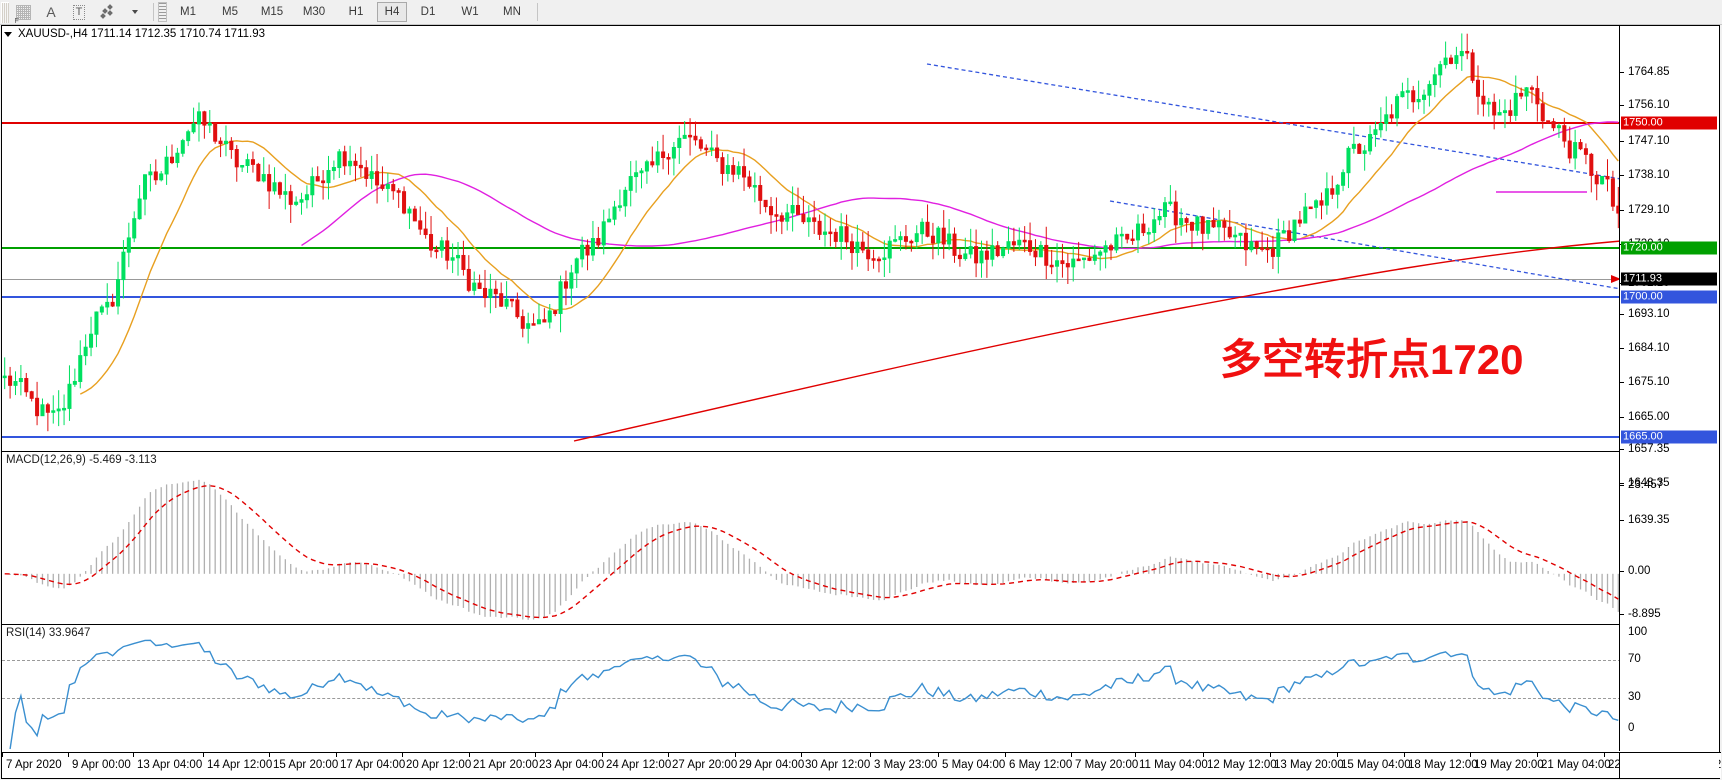 Image resolution: width=1722 pixels, height=780 pixels. I want to click on time-axis-label: 24 Apr 12:00, so click(639, 765).